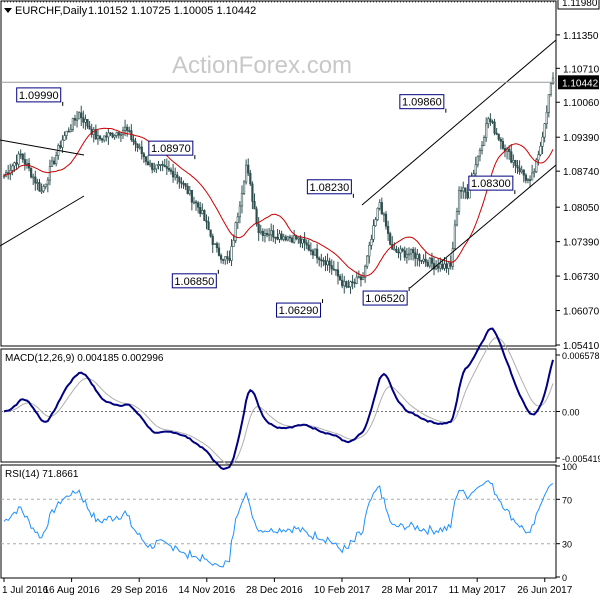 Image resolution: width=600 pixels, height=600 pixels. What do you see at coordinates (40, 96) in the screenshot?
I see `annotation-label: 1.09990` at bounding box center [40, 96].